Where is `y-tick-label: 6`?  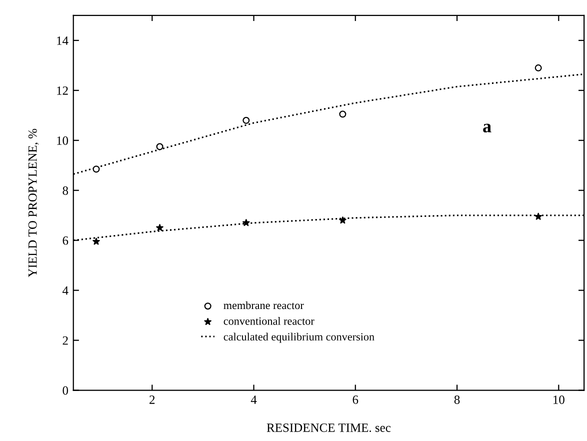 y-tick-label: 6 is located at coordinates (65, 240).